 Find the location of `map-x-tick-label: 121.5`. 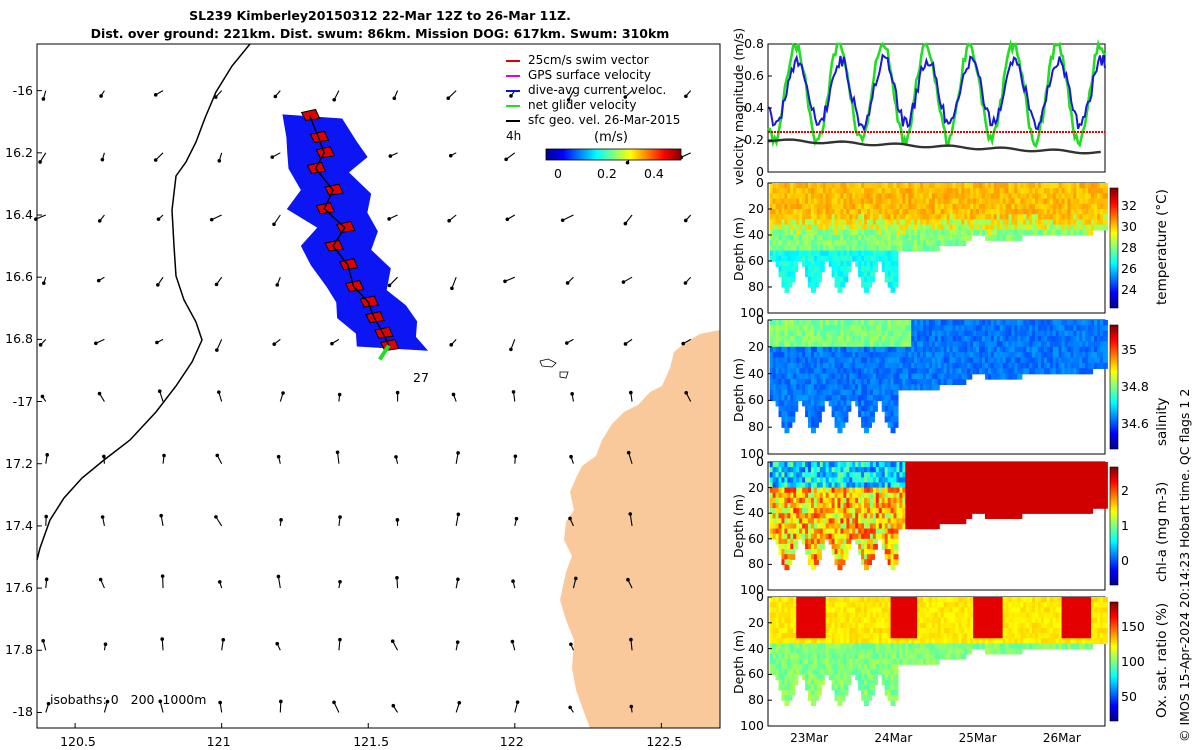

map-x-tick-label: 121.5 is located at coordinates (371, 741).